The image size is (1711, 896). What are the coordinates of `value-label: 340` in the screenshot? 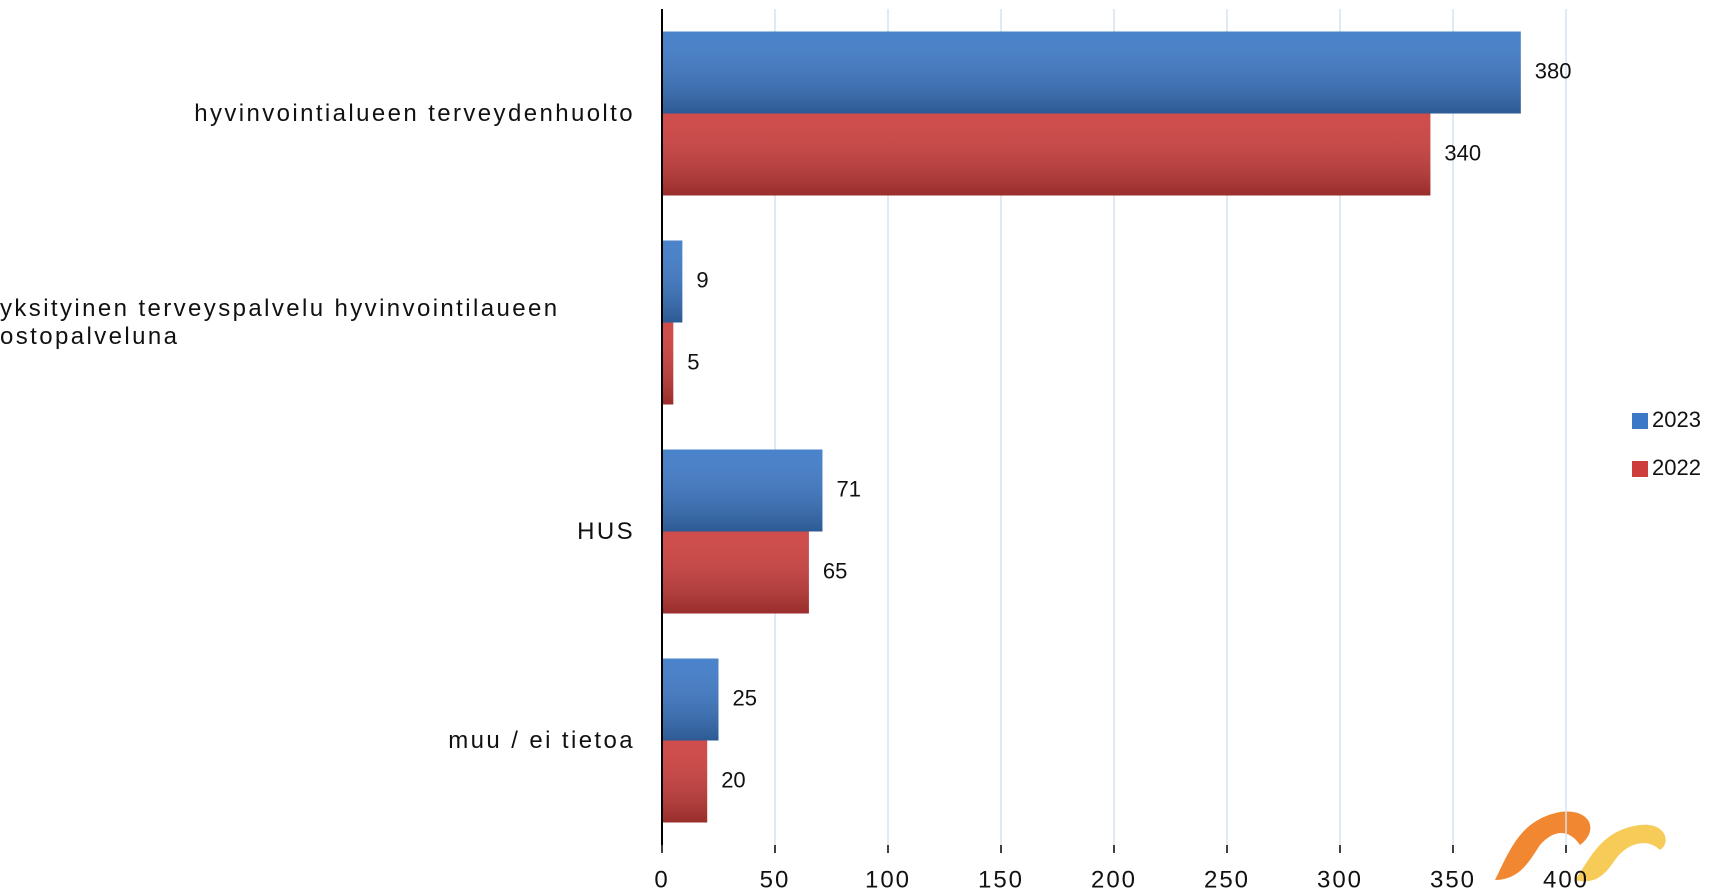 It's located at (1462, 152).